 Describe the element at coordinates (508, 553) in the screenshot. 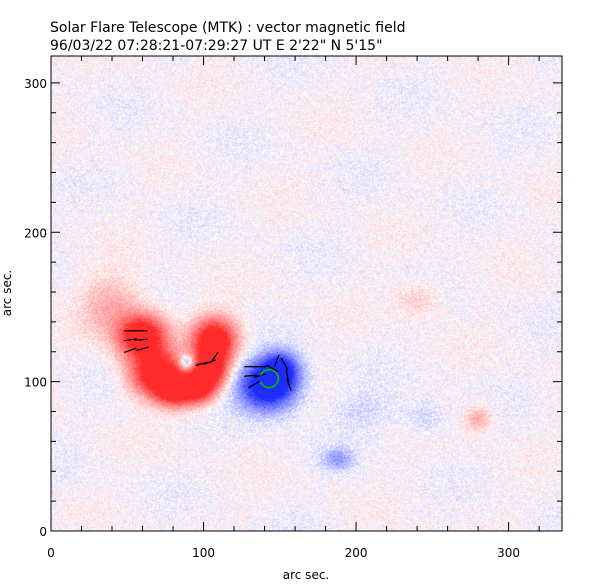

I see `x-tick-label: 300` at that location.